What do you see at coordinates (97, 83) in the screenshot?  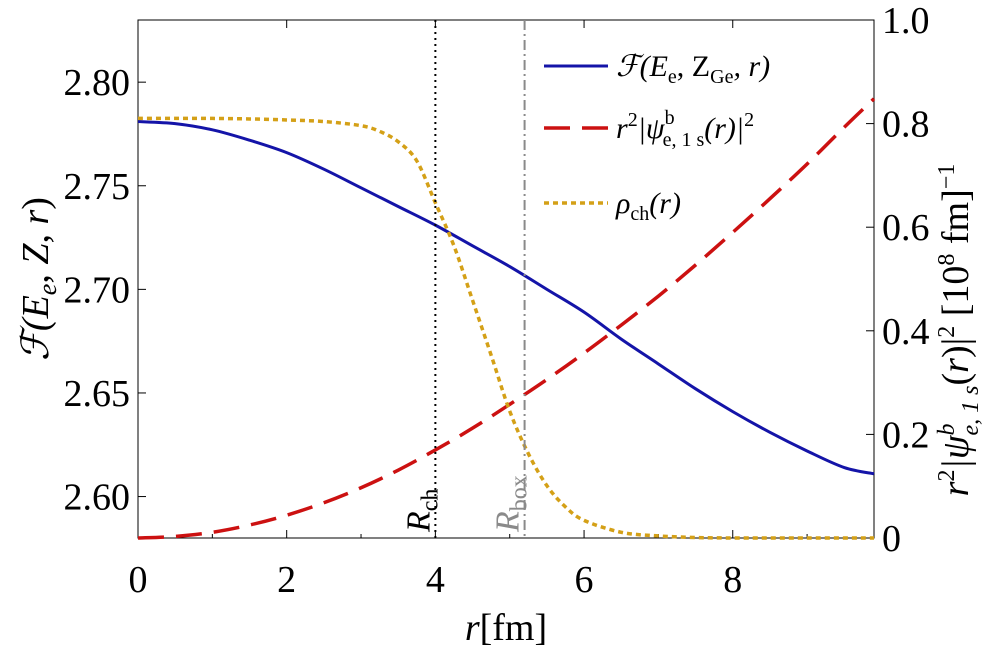 I see `y-left-tick-label: 2.80` at bounding box center [97, 83].